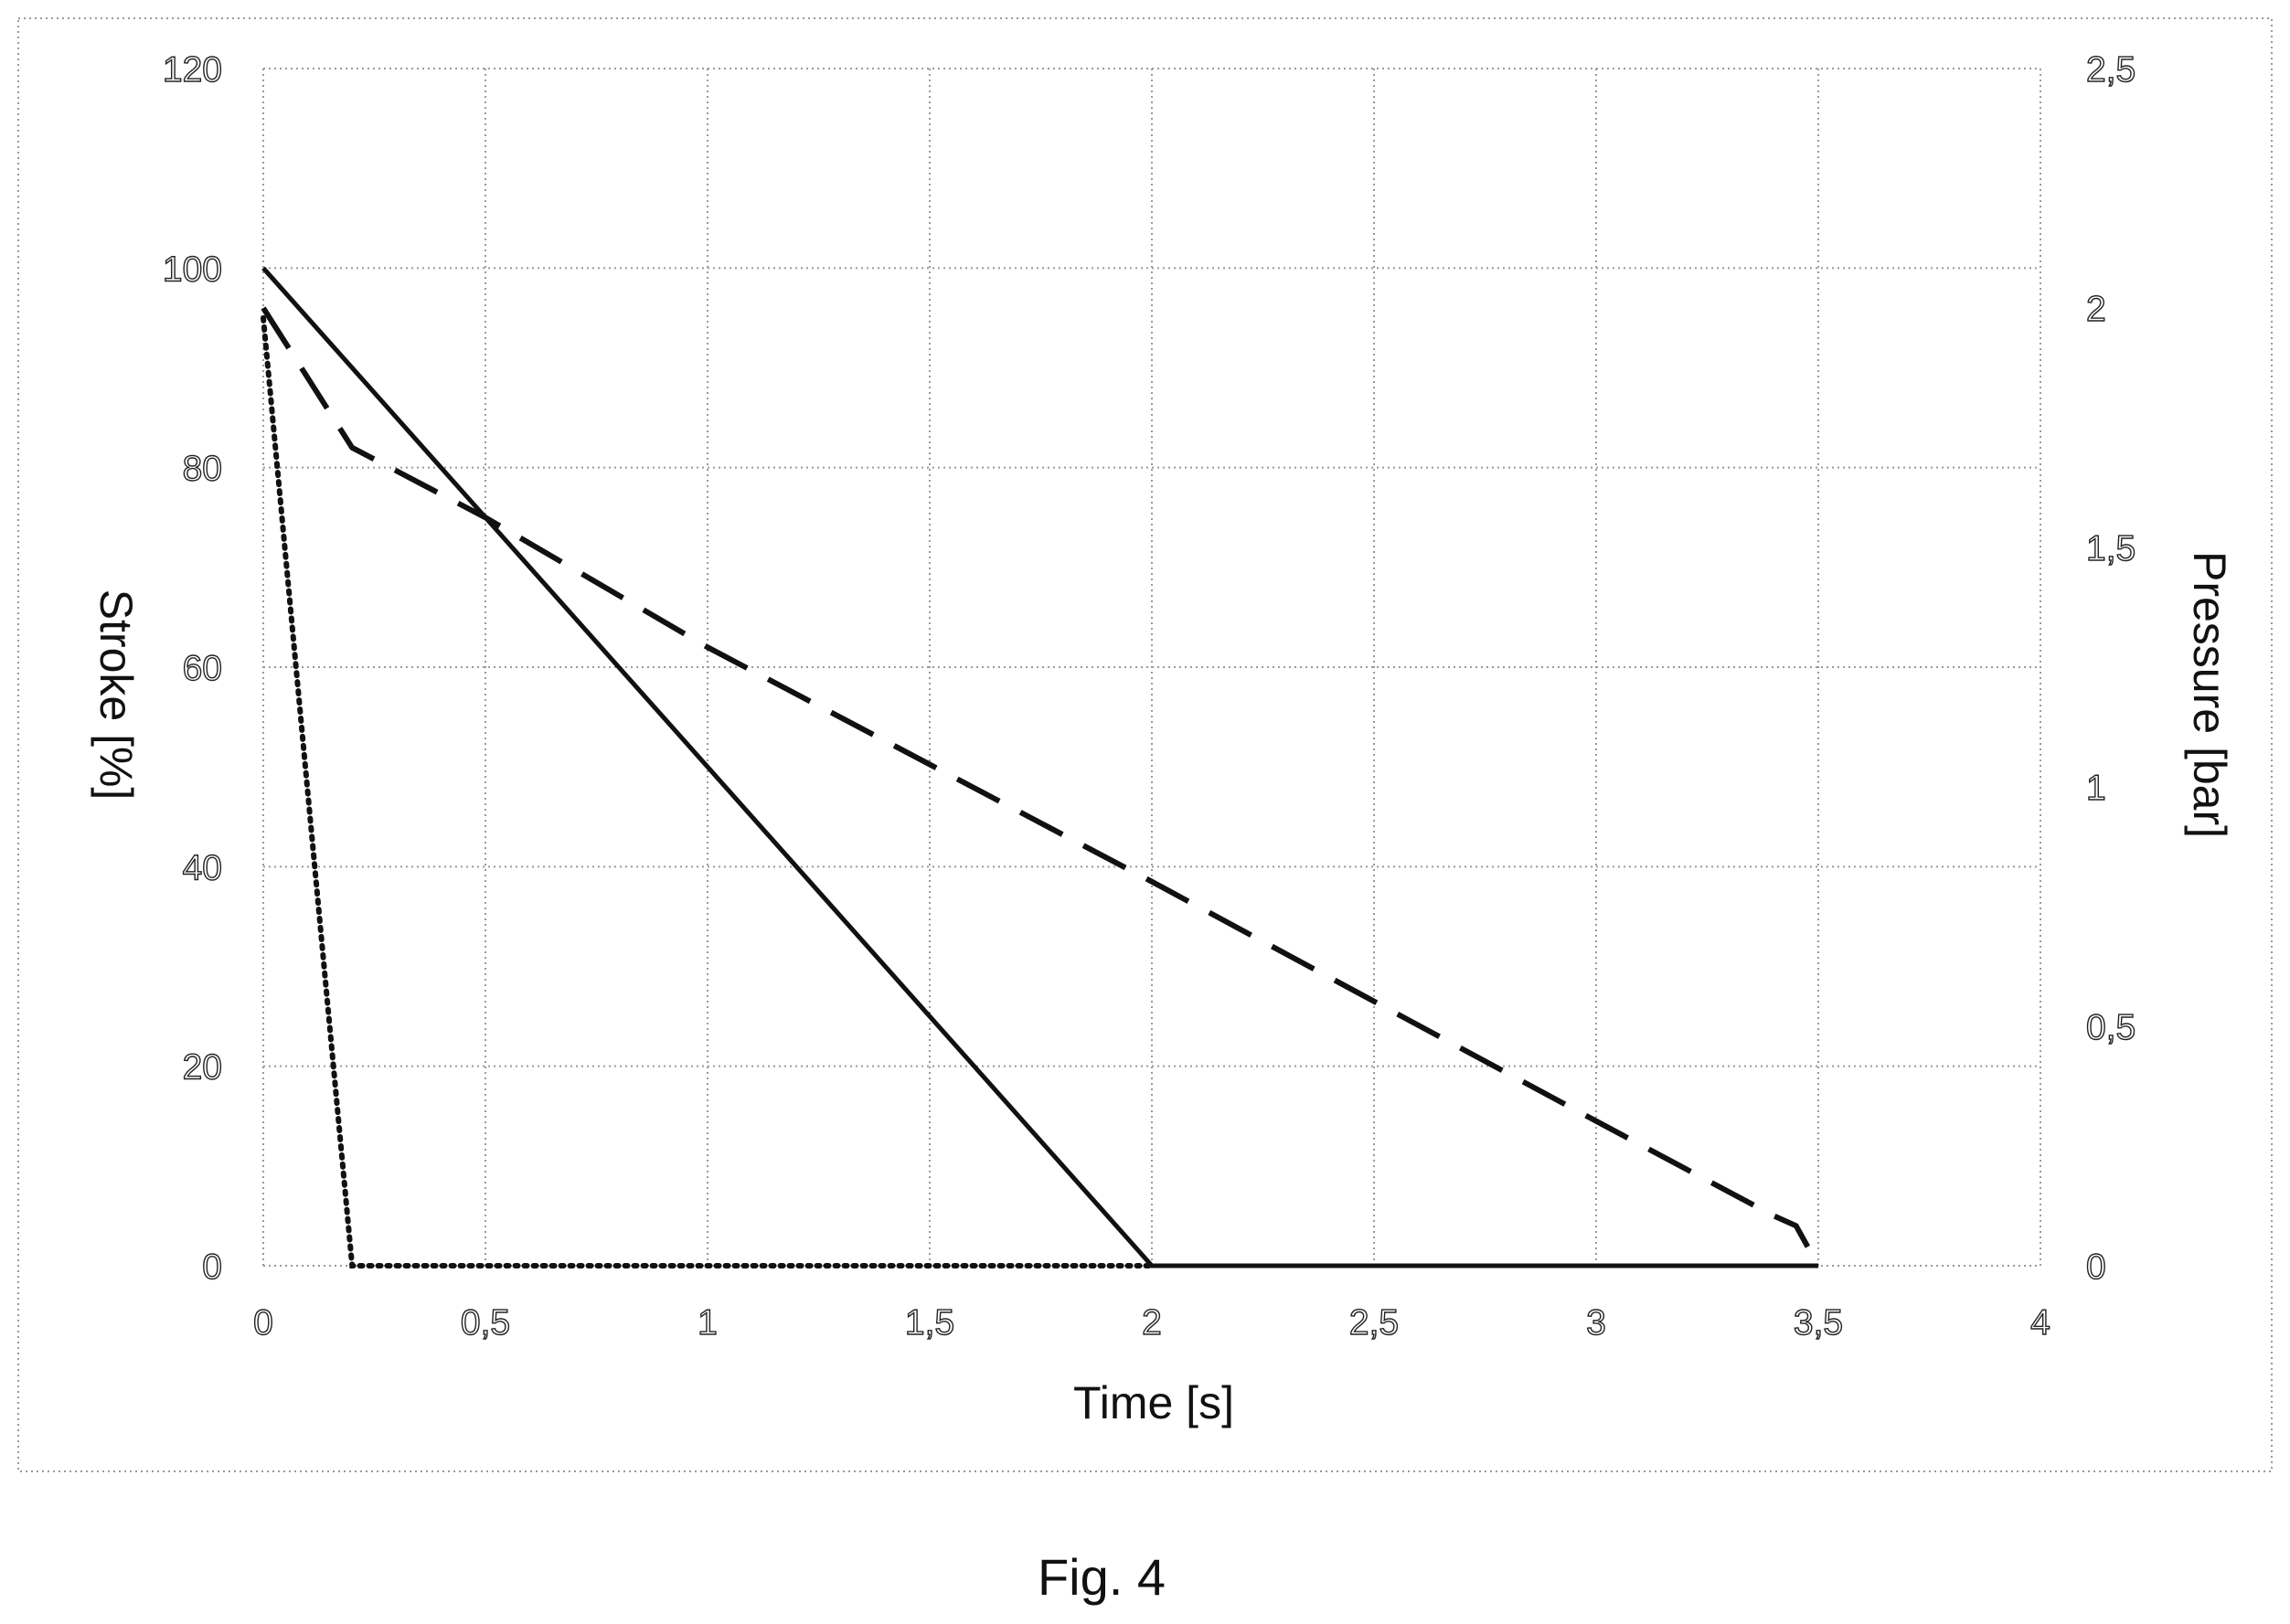 The width and height of the screenshot is (2290, 1624). What do you see at coordinates (1153, 1403) in the screenshot?
I see `x-axis-title: Time [s]` at bounding box center [1153, 1403].